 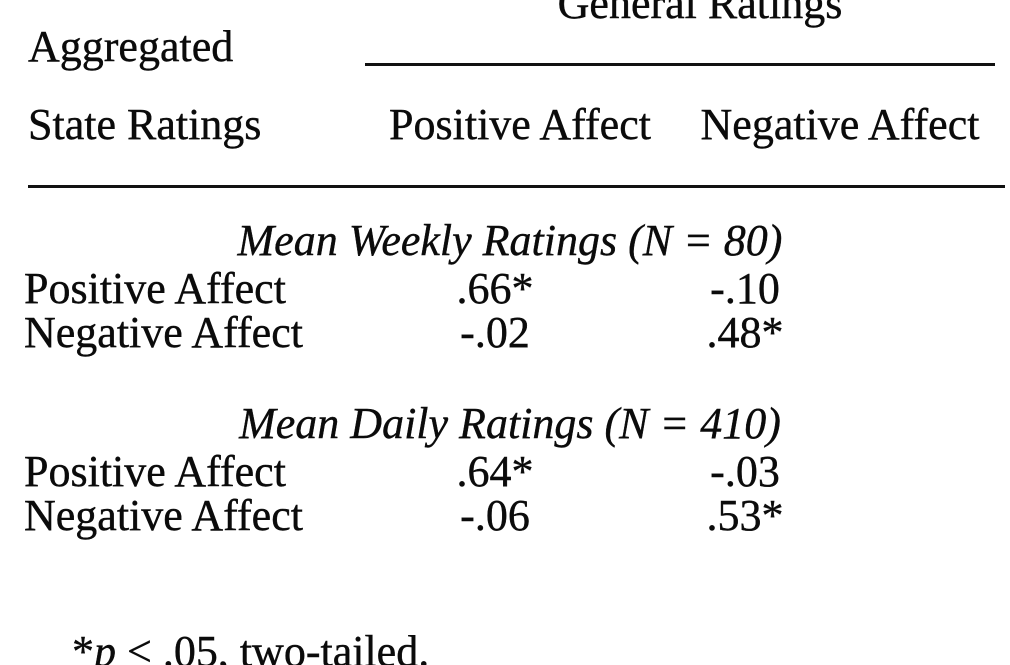 I want to click on cell-weekly-pa-na: -.10, so click(x=745, y=288).